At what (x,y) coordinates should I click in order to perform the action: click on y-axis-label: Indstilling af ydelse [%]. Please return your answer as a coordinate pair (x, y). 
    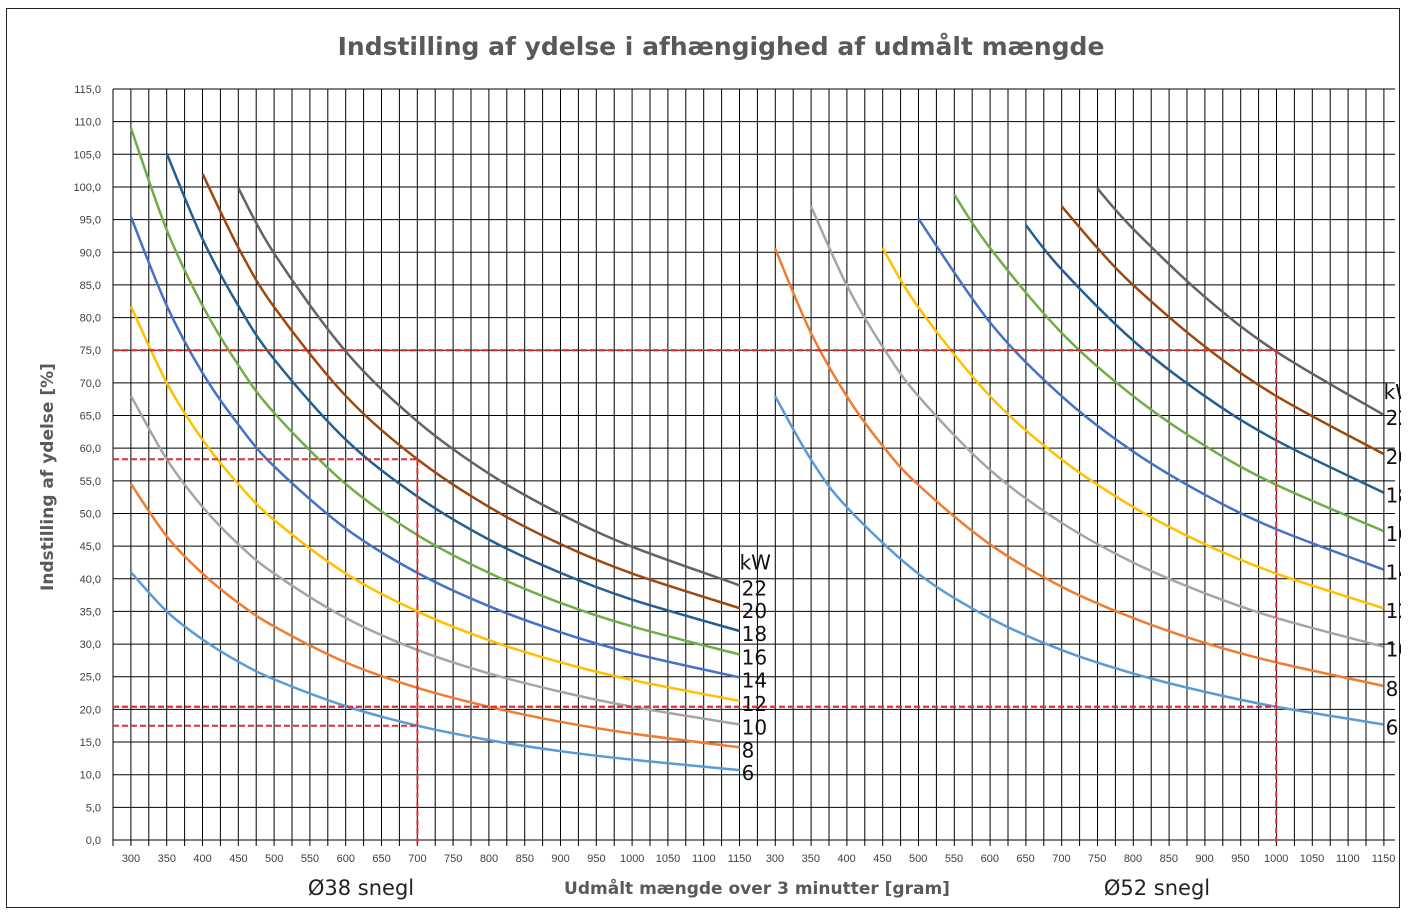
    Looking at the image, I should click on (48, 477).